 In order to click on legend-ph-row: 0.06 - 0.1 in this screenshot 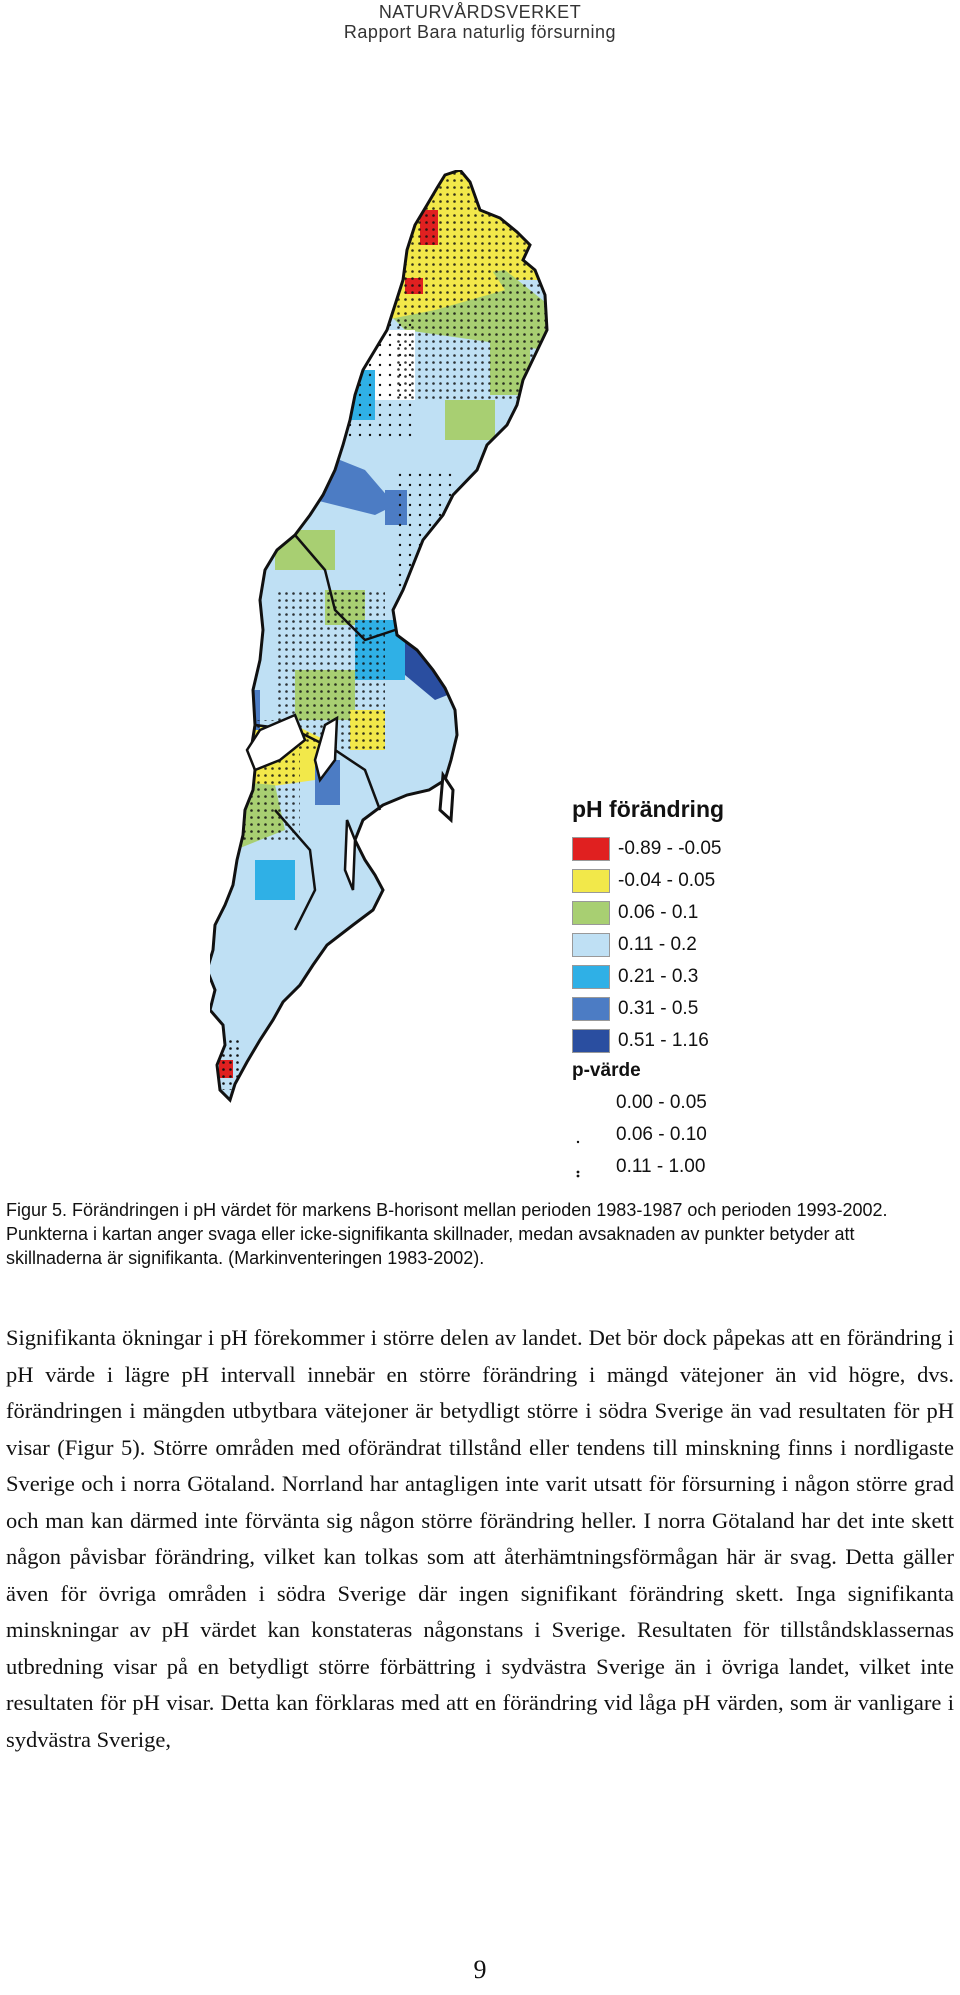, I will do `click(712, 913)`.